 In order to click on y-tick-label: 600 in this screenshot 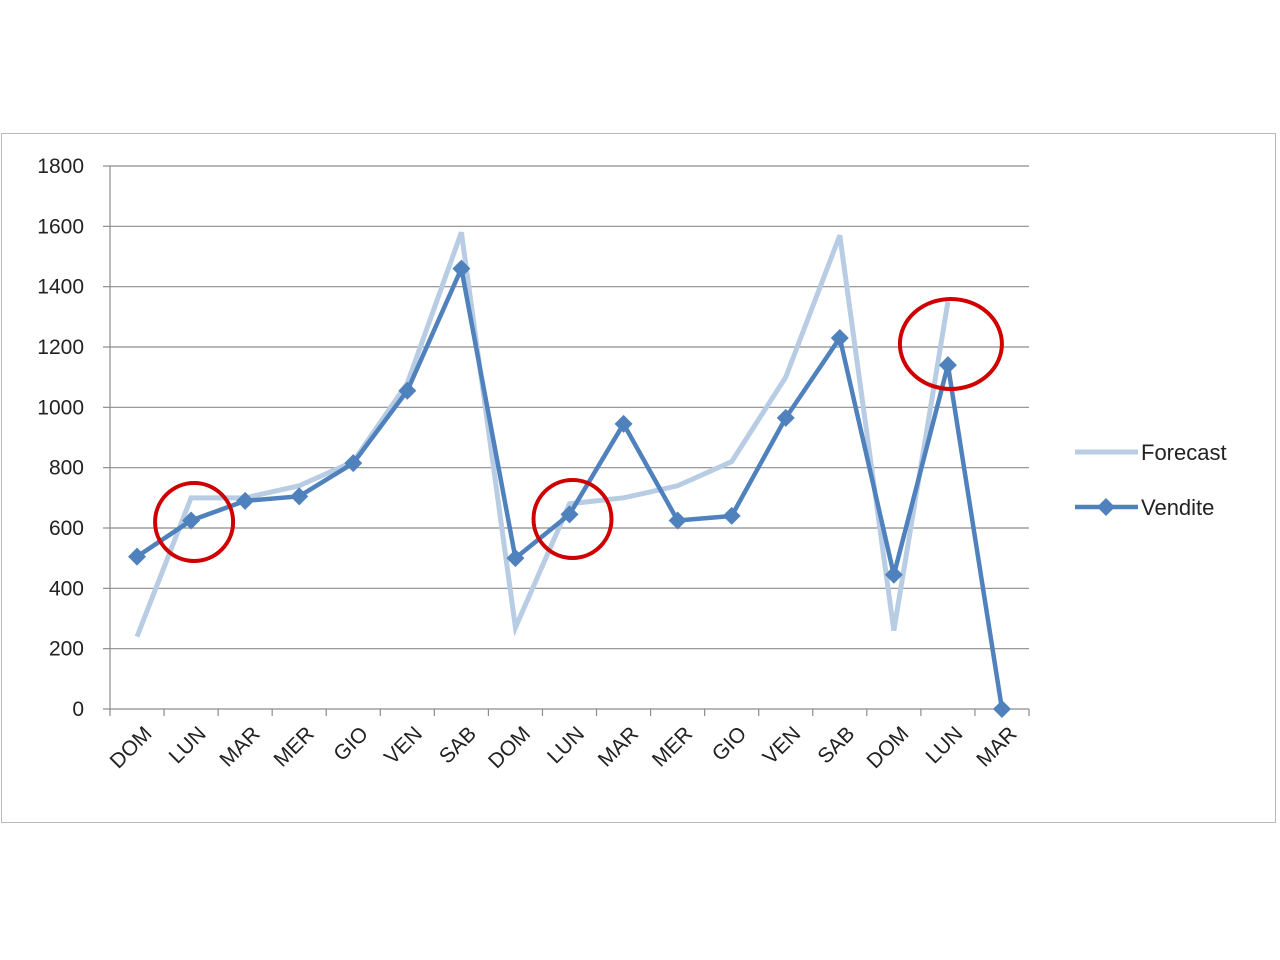, I will do `click(66, 528)`.